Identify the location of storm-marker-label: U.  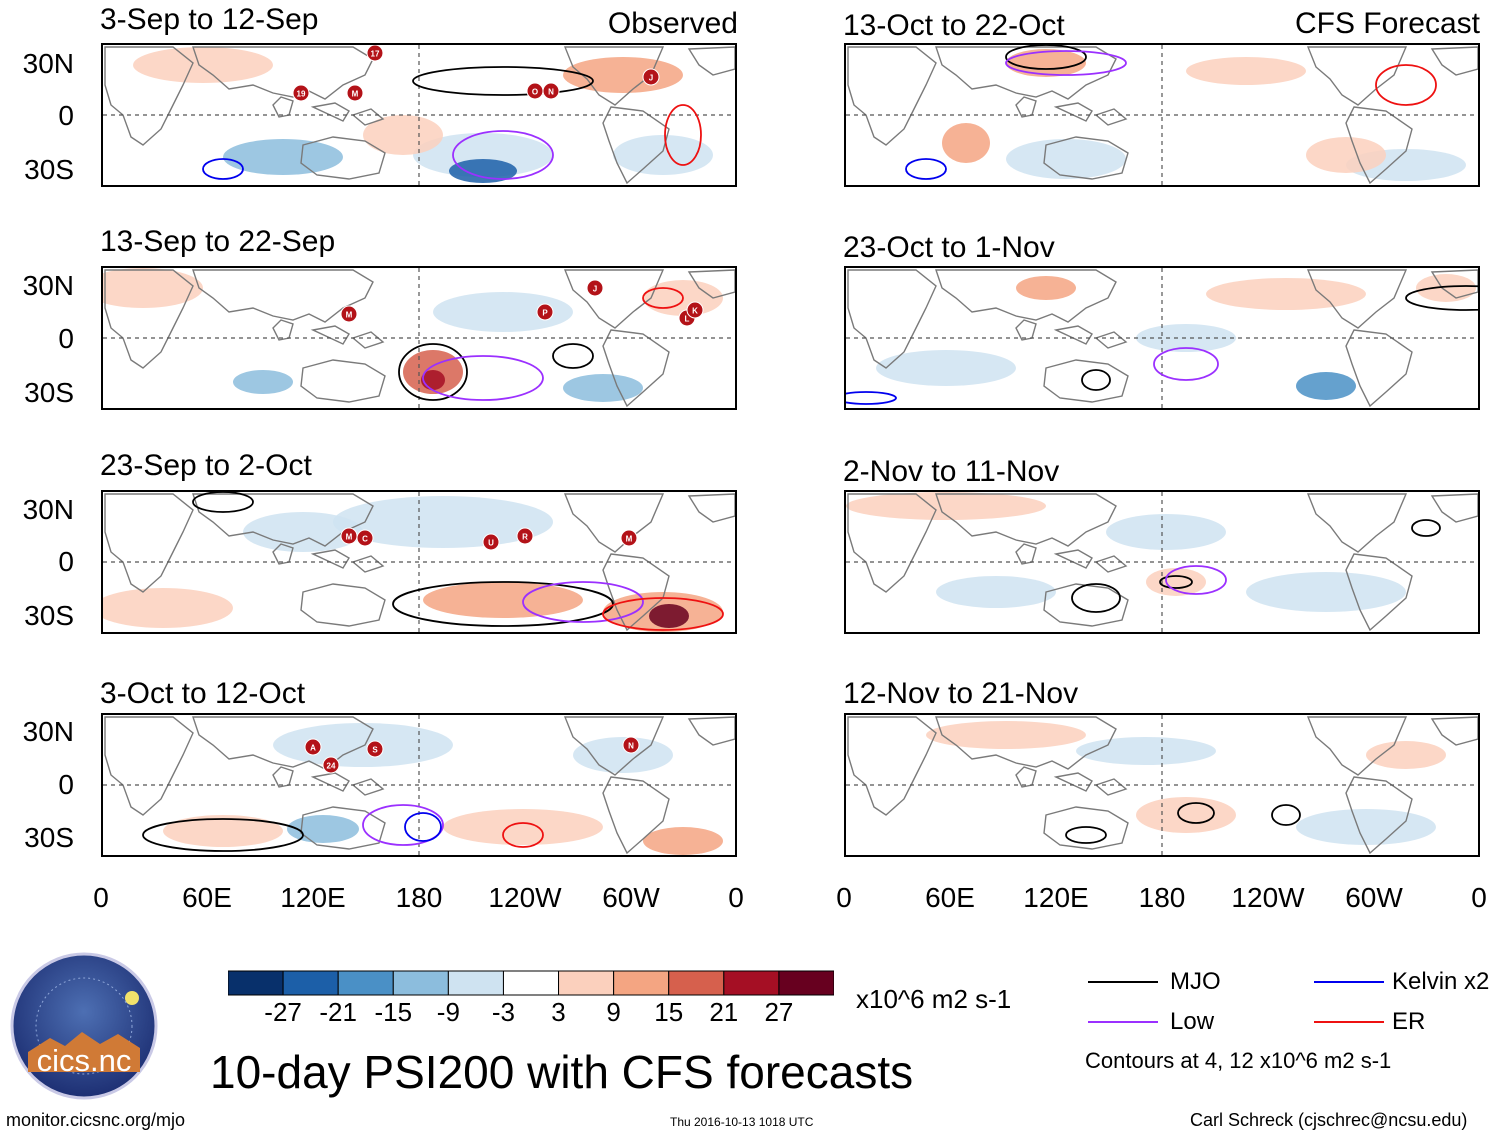
(491, 543).